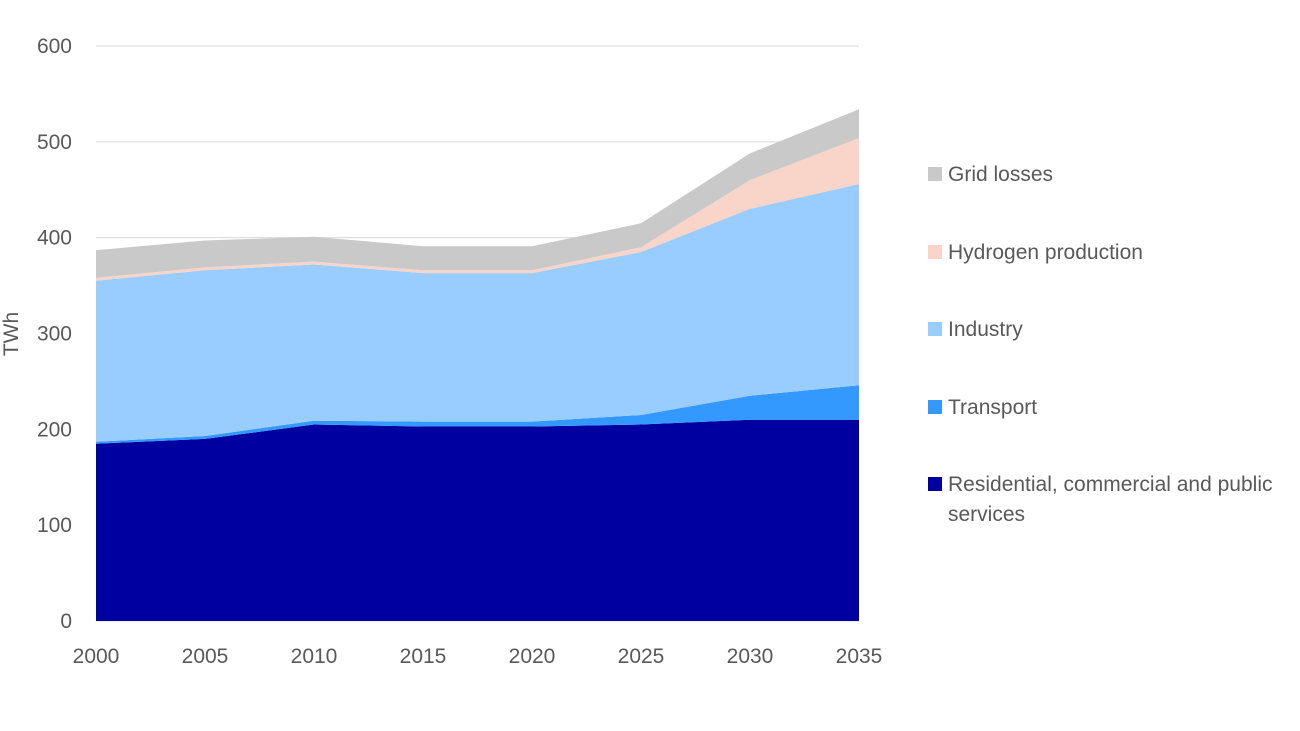 This screenshot has width=1300, height=731. I want to click on y-tick-label: 0, so click(66, 621).